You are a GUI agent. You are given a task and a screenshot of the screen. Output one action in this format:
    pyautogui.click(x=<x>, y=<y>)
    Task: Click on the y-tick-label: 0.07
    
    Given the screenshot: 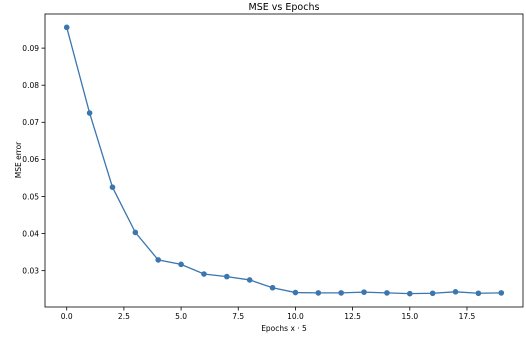 What is the action you would take?
    pyautogui.click(x=30, y=122)
    